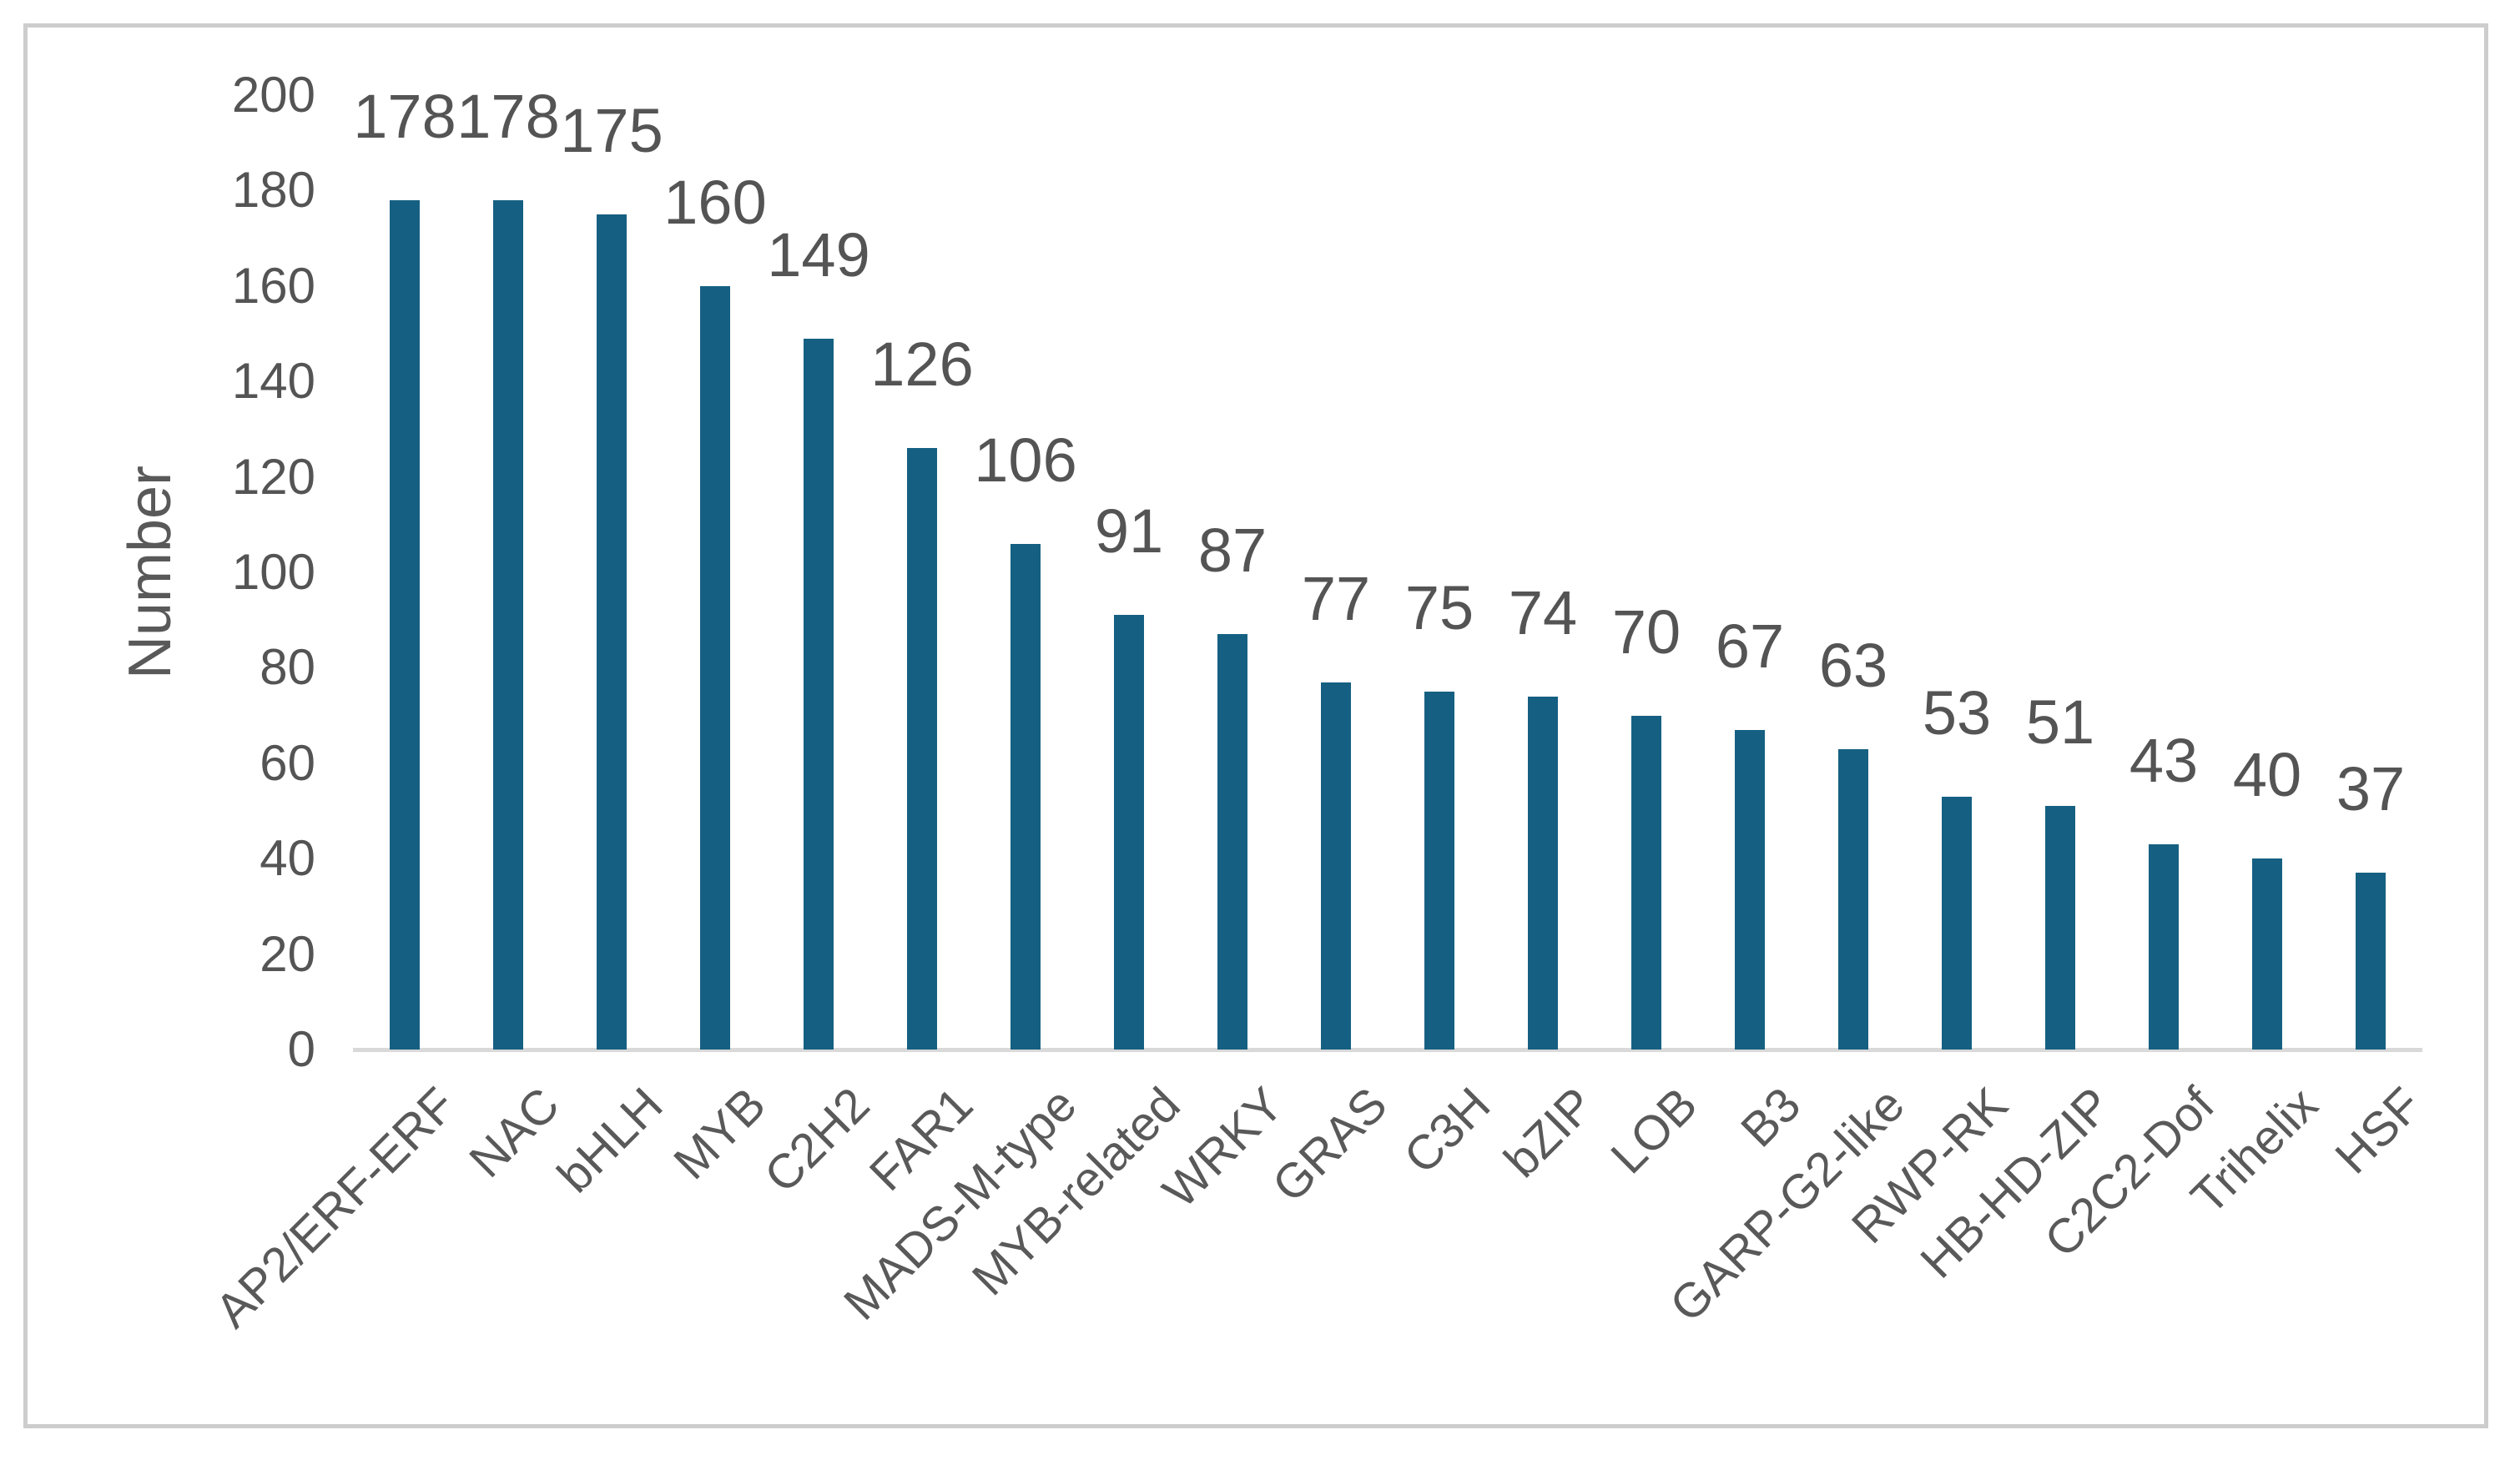 The height and width of the screenshot is (1460, 2520). I want to click on data-label-MYB-related: 91, so click(1129, 531).